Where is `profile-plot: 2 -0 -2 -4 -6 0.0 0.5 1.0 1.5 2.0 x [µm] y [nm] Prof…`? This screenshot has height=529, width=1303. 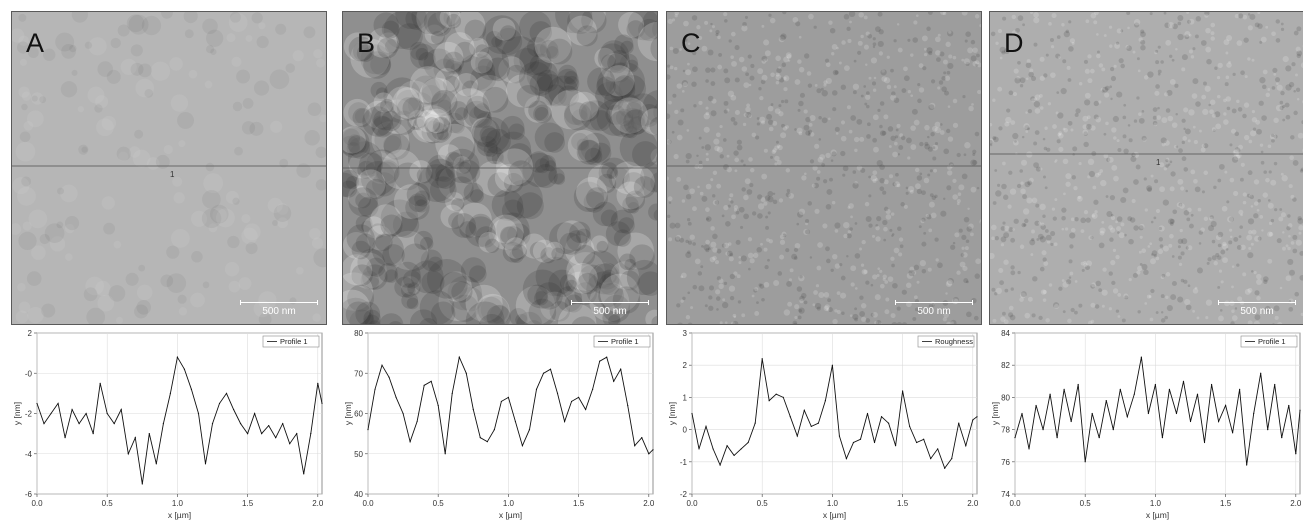 profile-plot: 2 -0 -2 -4 -6 0.0 0.5 1.0 1.5 2.0 x [µm] y [nm] Prof… is located at coordinates (169, 428).